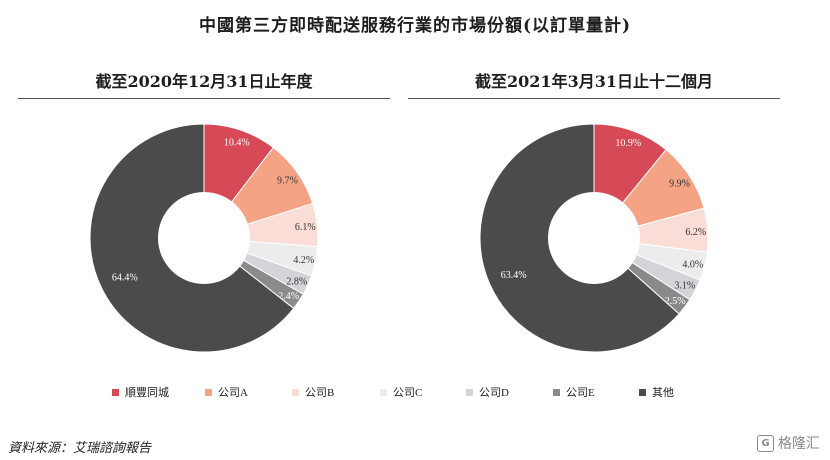 Image resolution: width=830 pixels, height=460 pixels. What do you see at coordinates (494, 393) in the screenshot?
I see `legend-label-company-d: 公司D` at bounding box center [494, 393].